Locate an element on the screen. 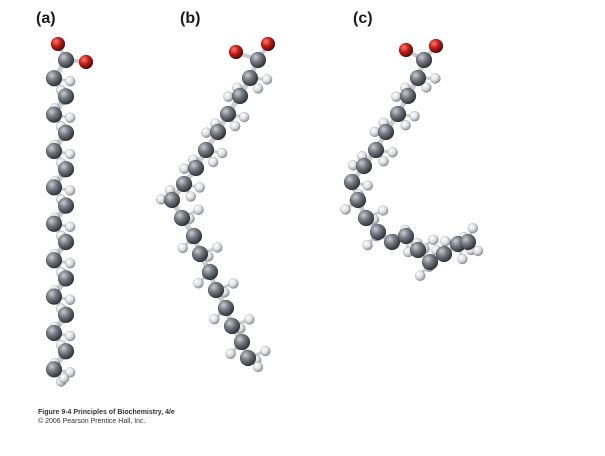 The image size is (605, 456). c-oxygen-atom is located at coordinates (406, 50).